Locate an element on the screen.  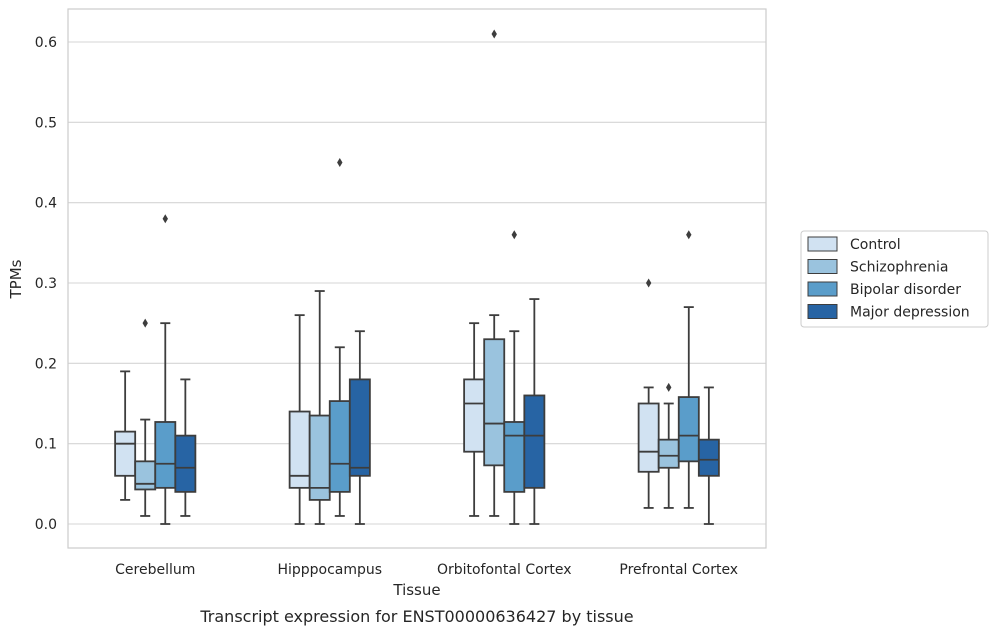
x-tick-label: Prefrontal Cortex is located at coordinates (678, 570).